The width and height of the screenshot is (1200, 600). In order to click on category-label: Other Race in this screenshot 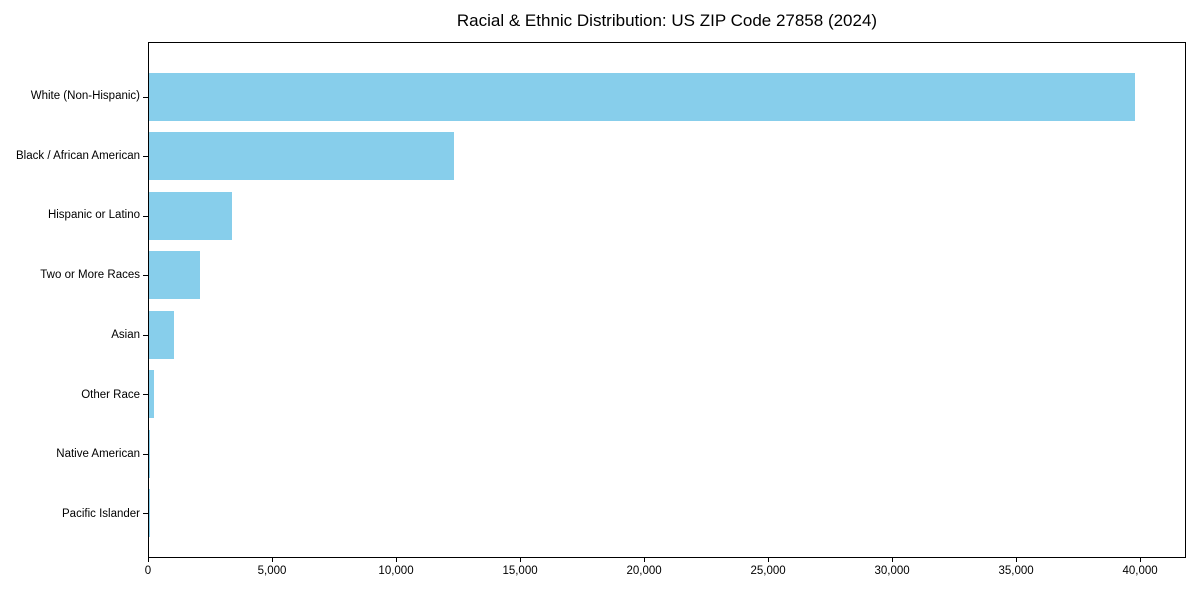, I will do `click(110, 394)`.